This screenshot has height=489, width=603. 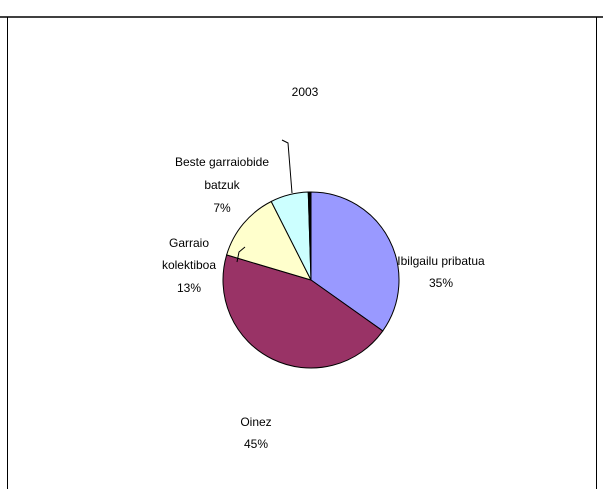 I want to click on leader-line-garraio, so click(x=241, y=254).